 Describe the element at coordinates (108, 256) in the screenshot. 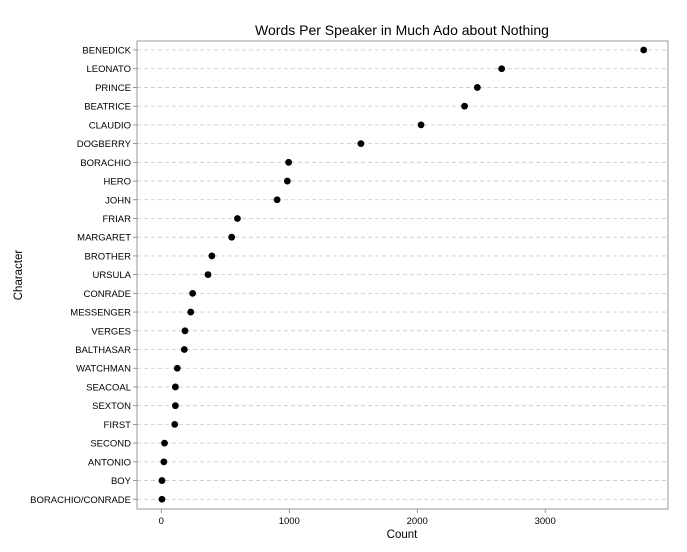

I see `y-tick-label: BROTHER` at that location.